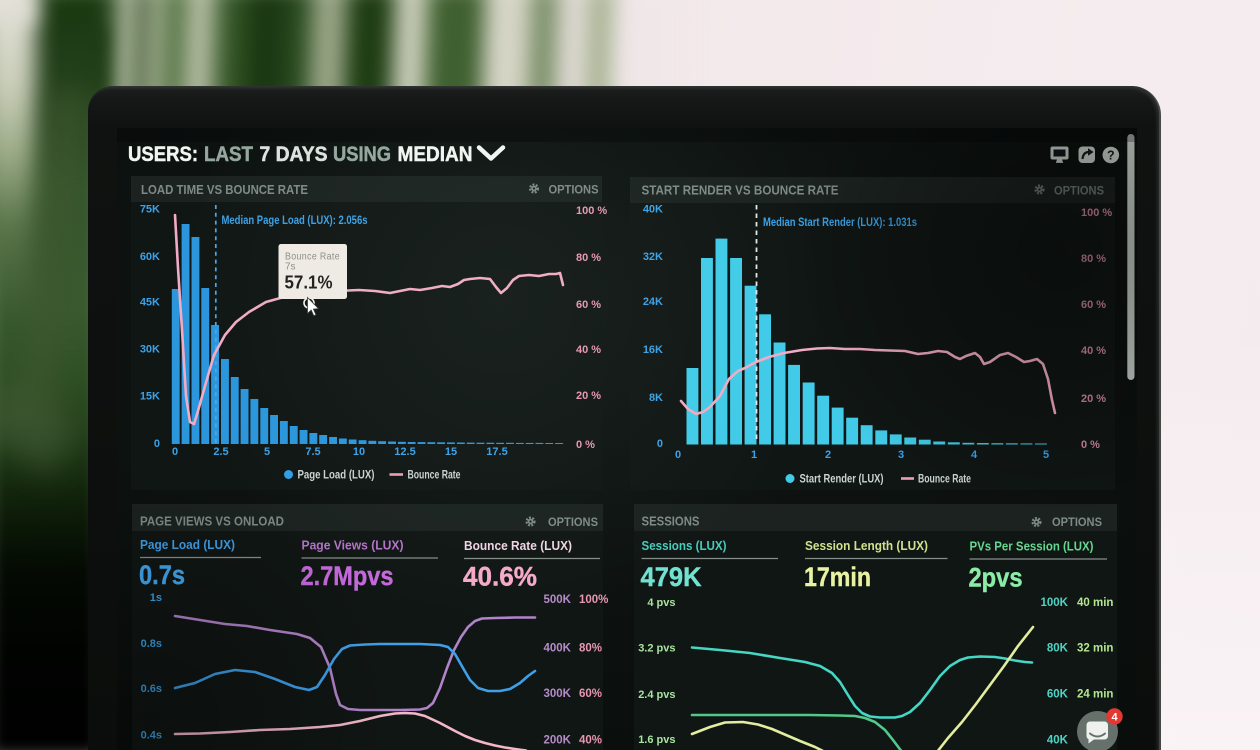 The height and width of the screenshot is (750, 1260). Describe the element at coordinates (1058, 649) in the screenshot. I see `svg-text: 80K` at that location.